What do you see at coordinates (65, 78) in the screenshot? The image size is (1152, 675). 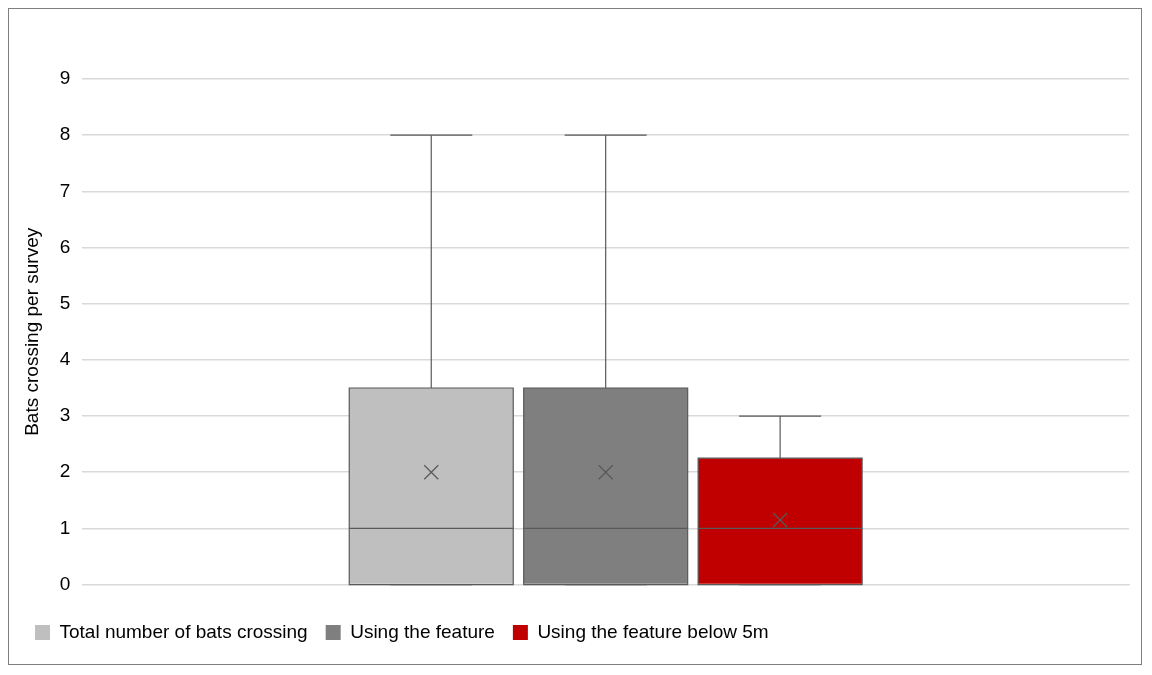 I see `y-tick-label: 9` at bounding box center [65, 78].